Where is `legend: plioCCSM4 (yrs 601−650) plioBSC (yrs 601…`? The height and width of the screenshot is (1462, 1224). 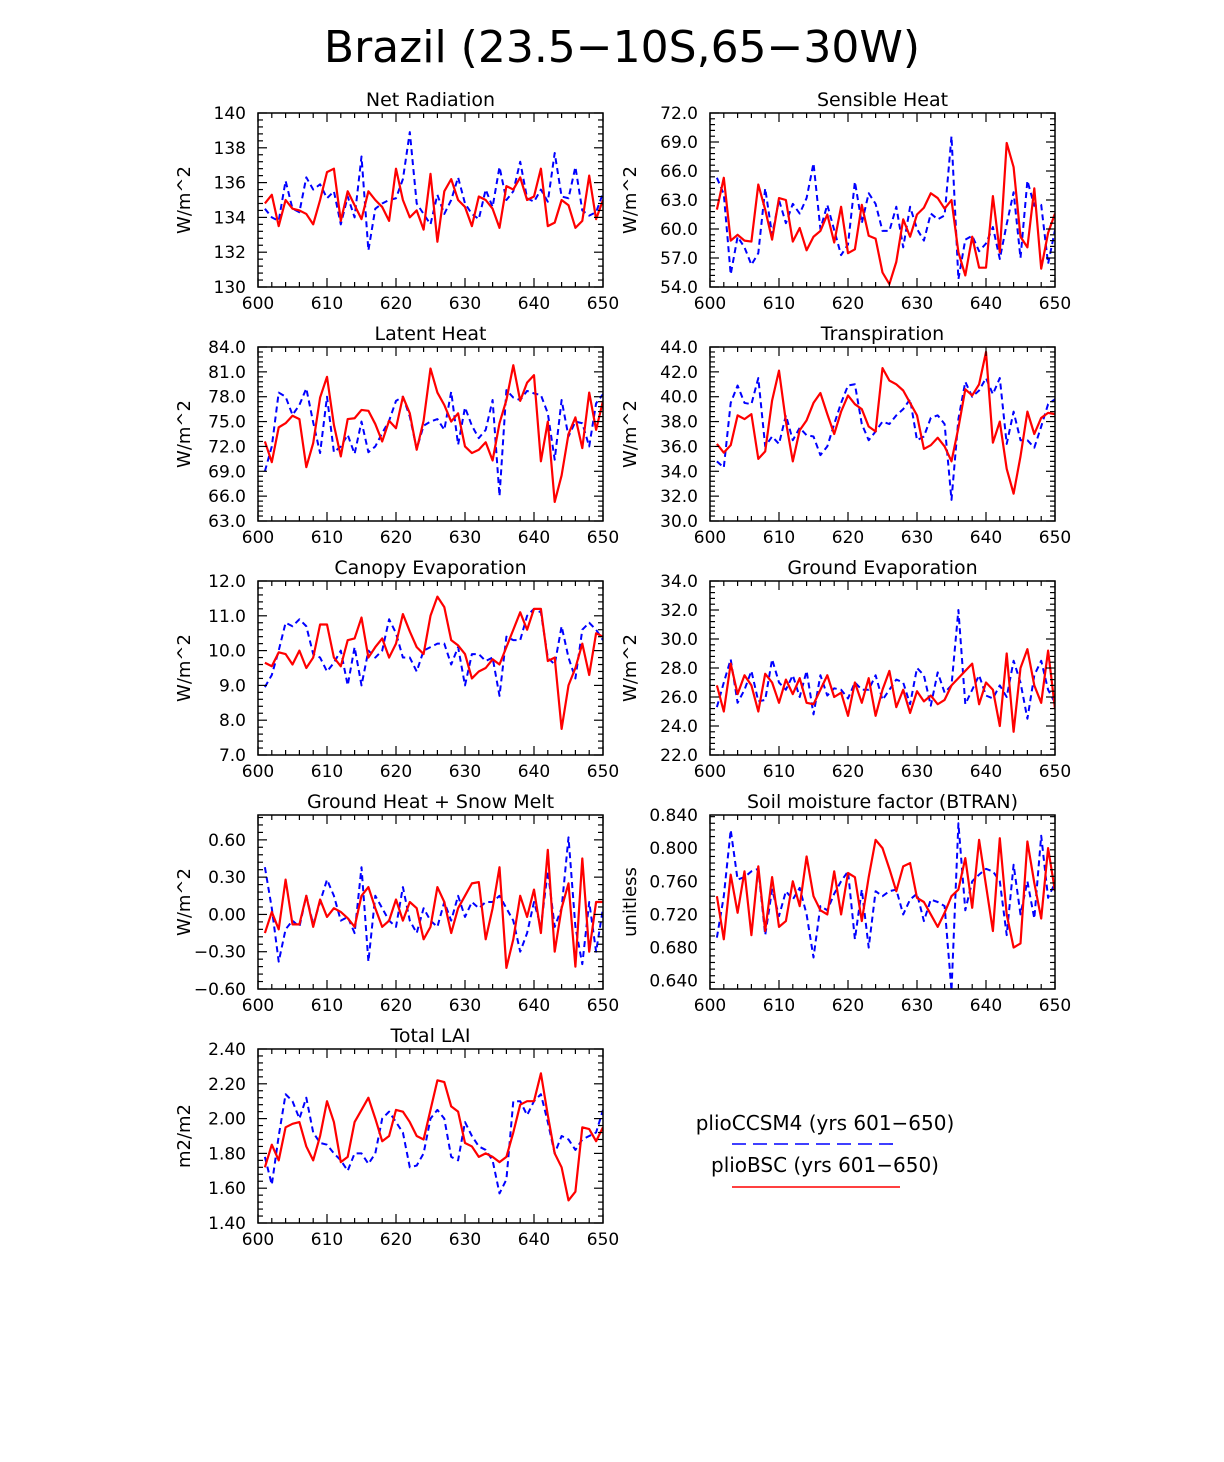 legend: plioCCSM4 (yrs 601−650) plioBSC (yrs 601… is located at coordinates (825, 1149).